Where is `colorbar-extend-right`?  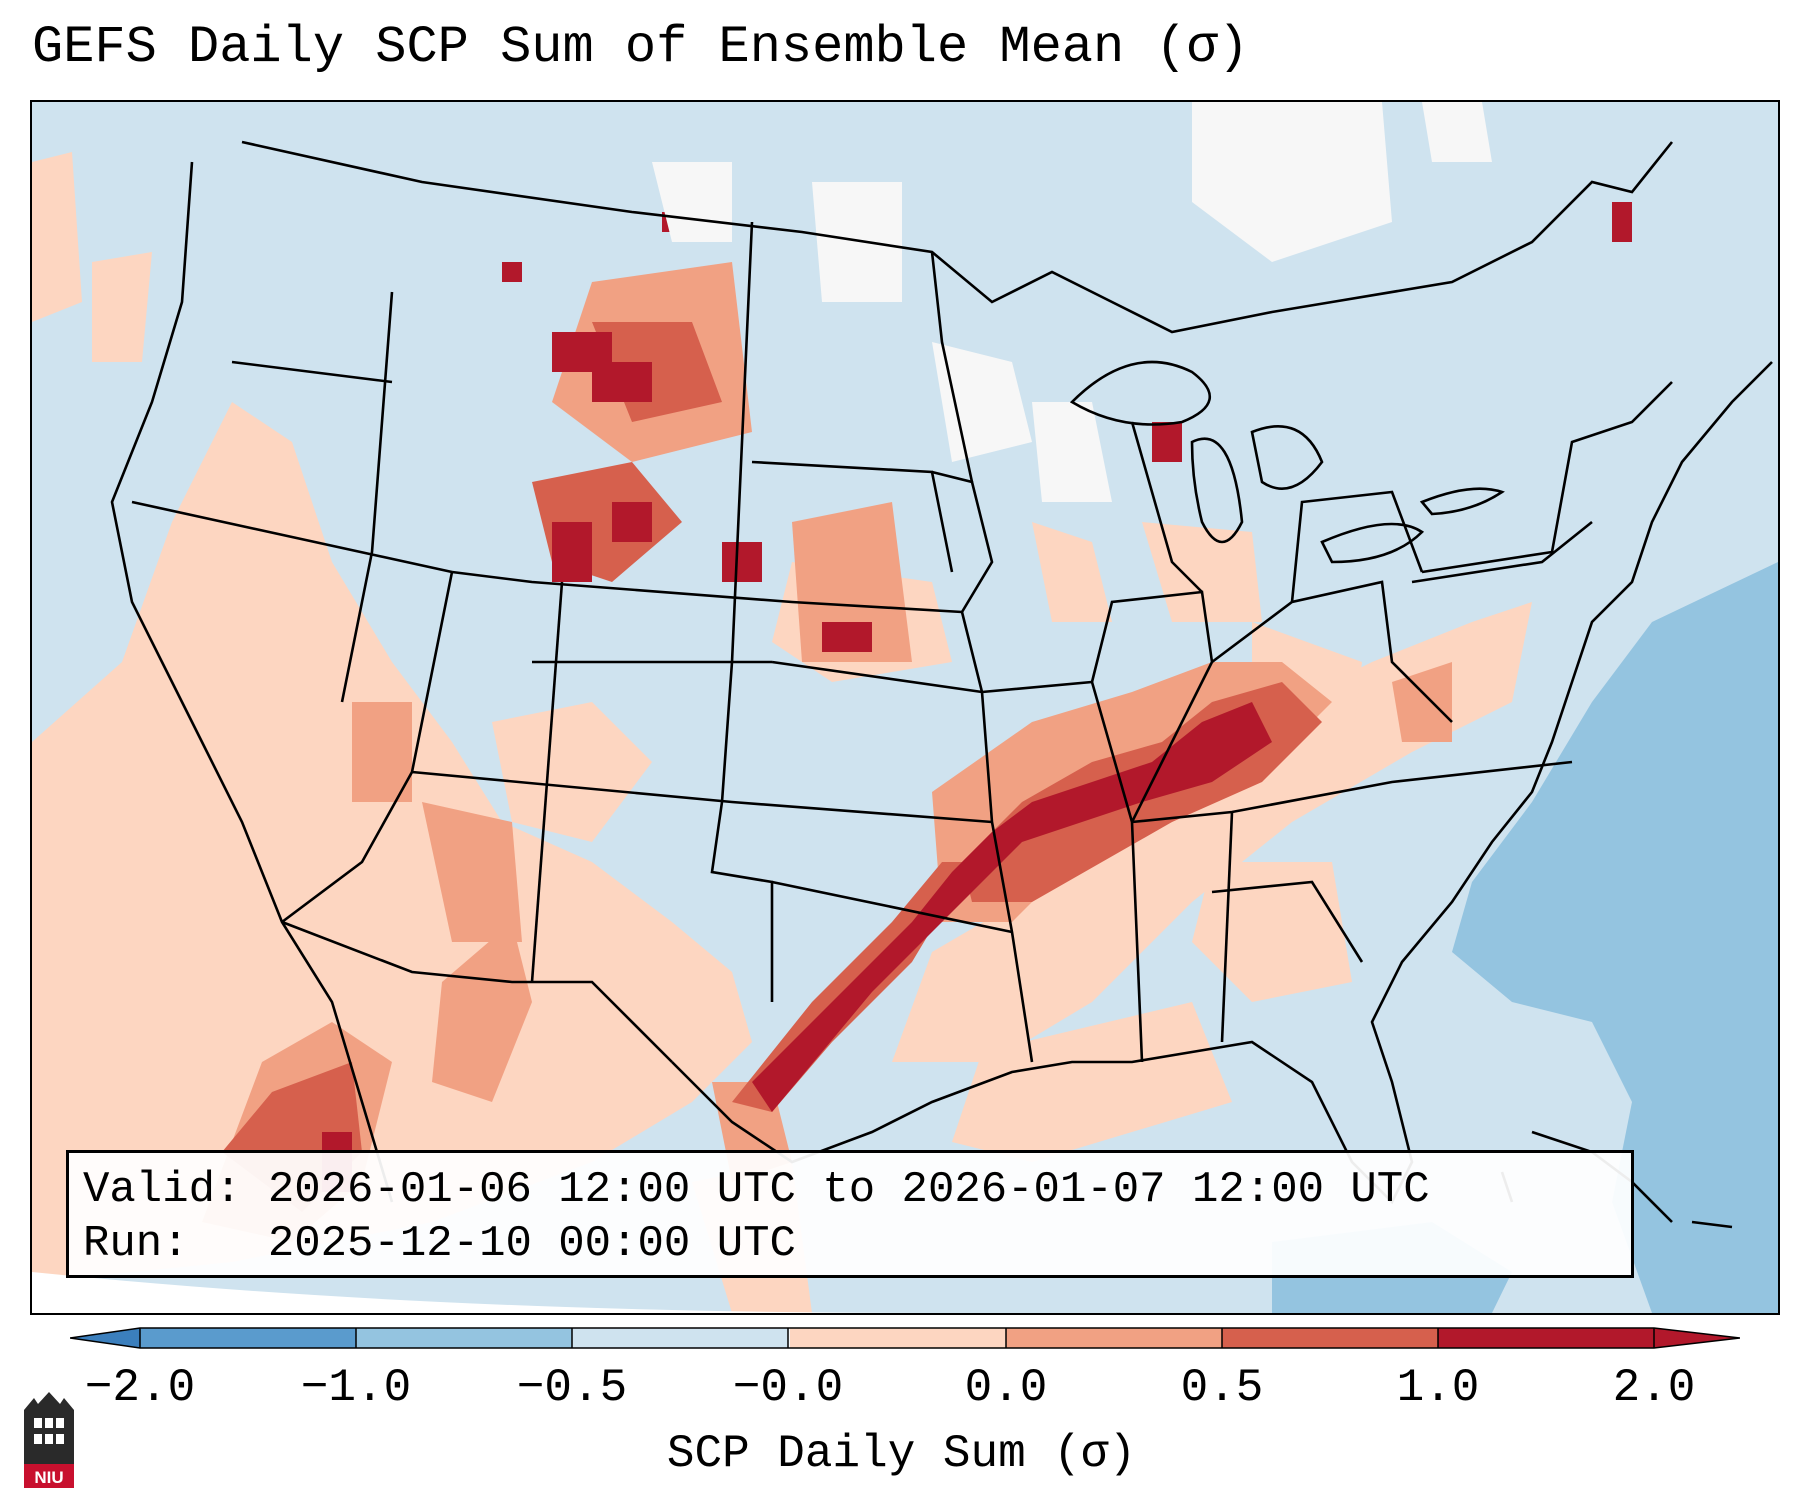 colorbar-extend-right is located at coordinates (1697, 1338).